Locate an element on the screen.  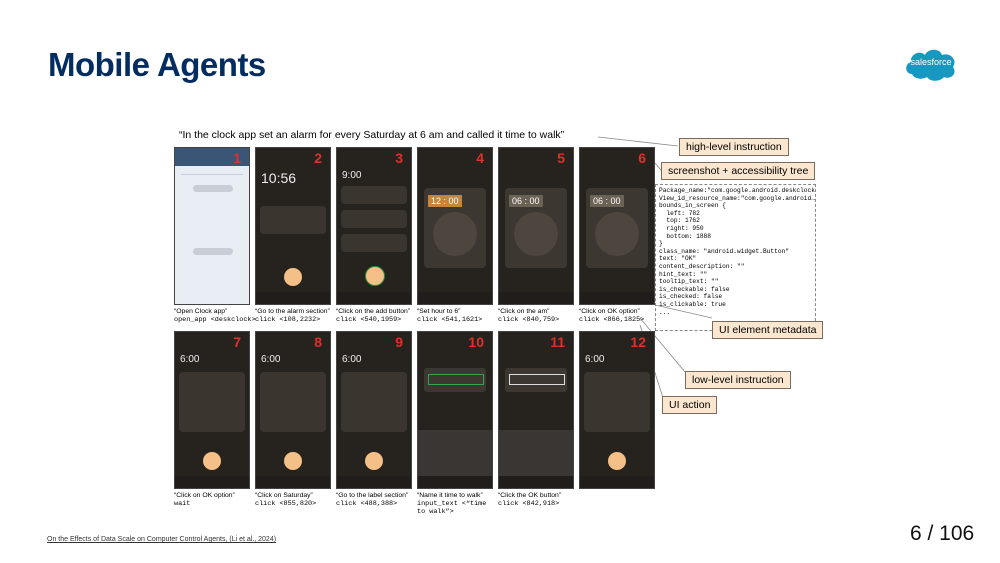
time-display: 12 : 00 is located at coordinates (445, 201).